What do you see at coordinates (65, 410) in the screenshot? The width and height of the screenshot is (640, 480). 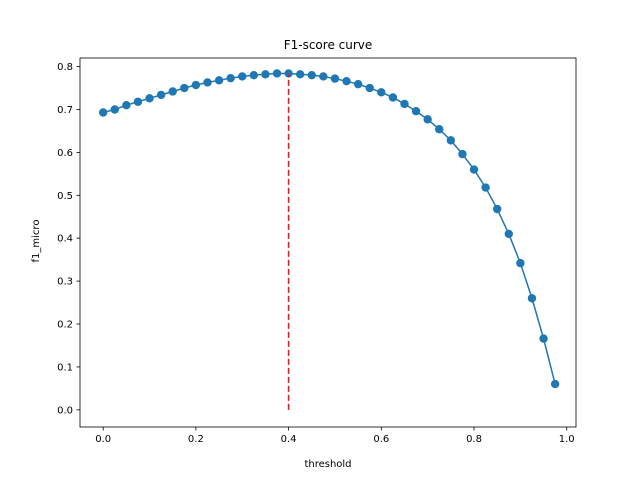 I see `y-tick-label: 0.0` at bounding box center [65, 410].